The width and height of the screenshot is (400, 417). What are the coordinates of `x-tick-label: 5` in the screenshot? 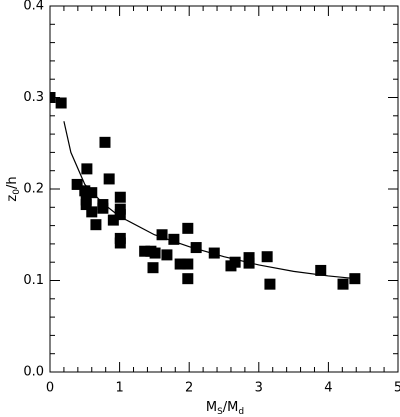 It's located at (397, 388).